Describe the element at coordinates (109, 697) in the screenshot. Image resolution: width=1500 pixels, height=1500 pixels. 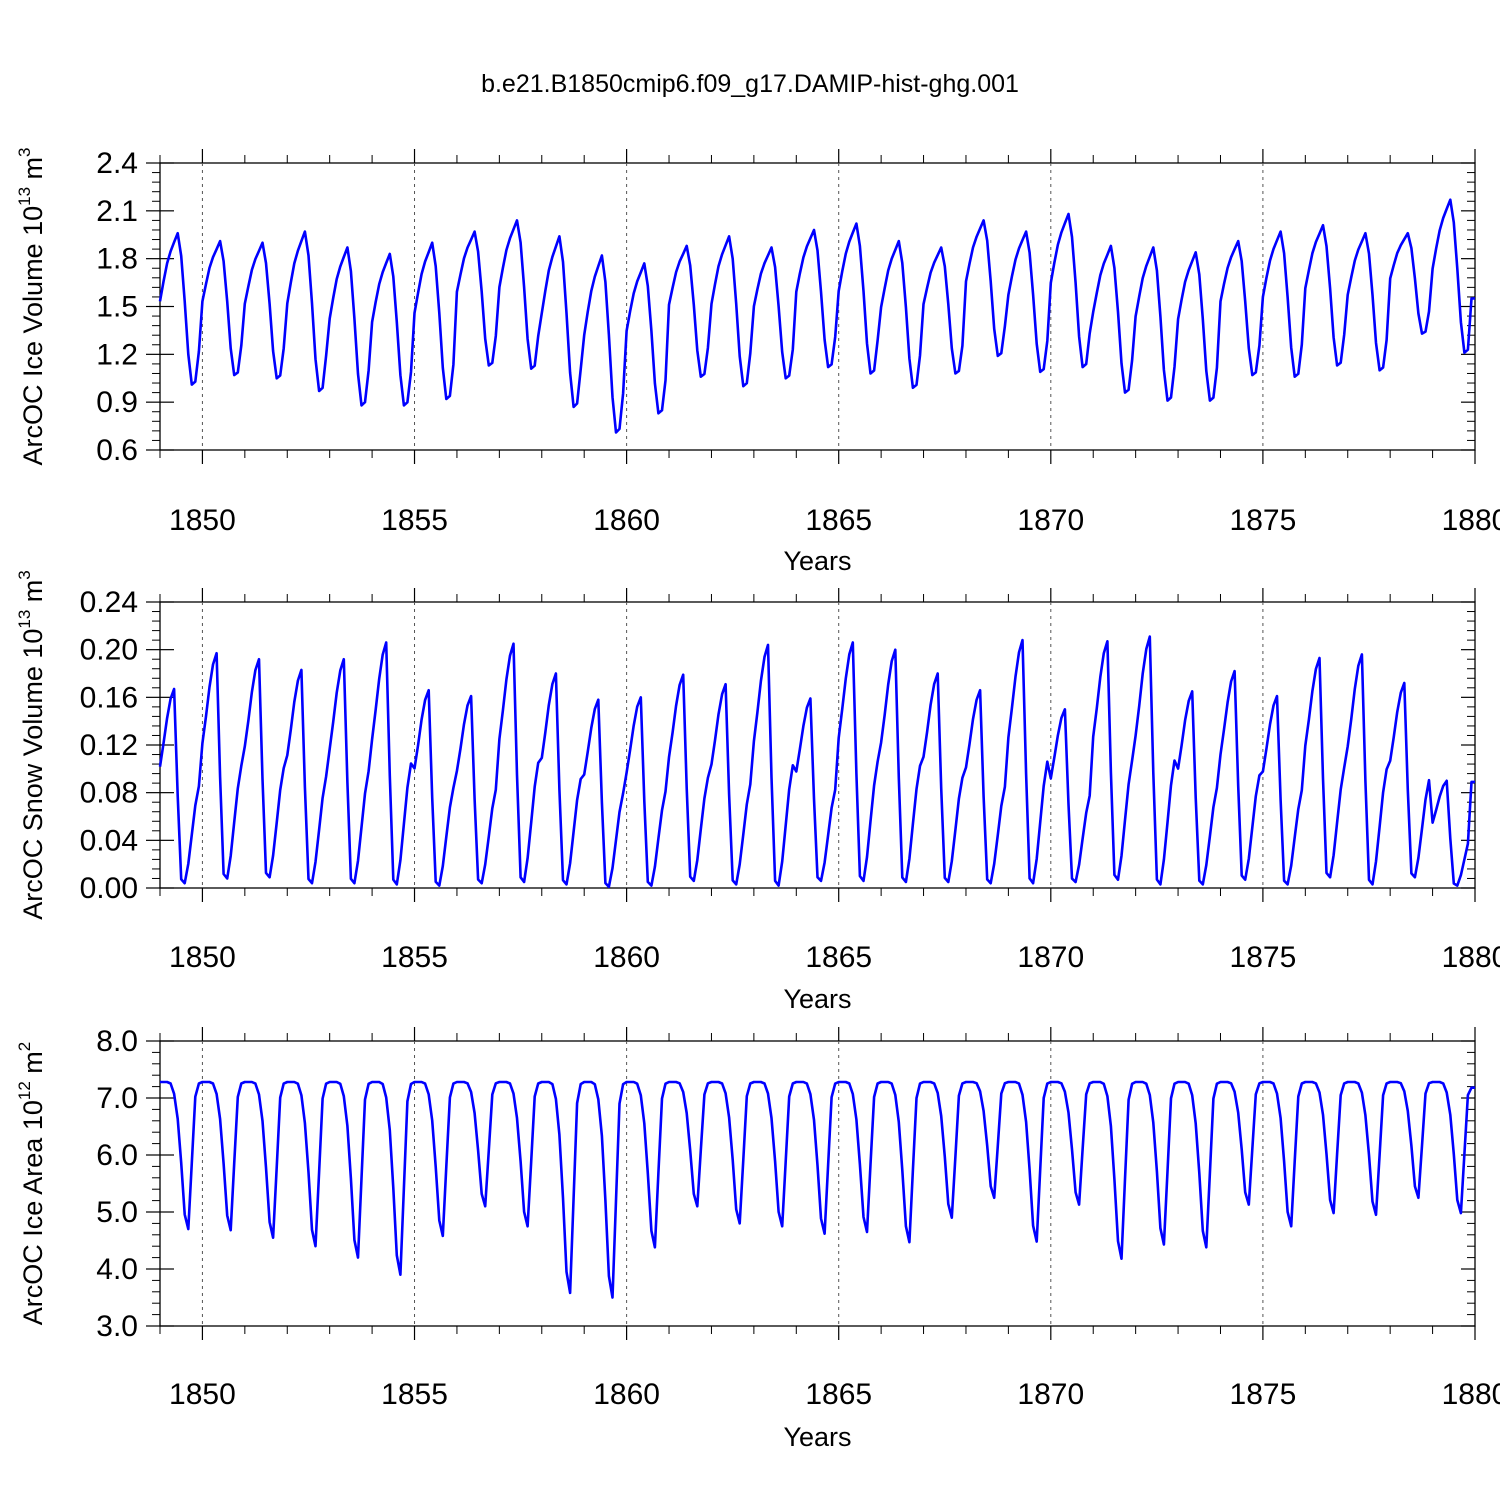
I see `y-tick-label: 0.16` at that location.